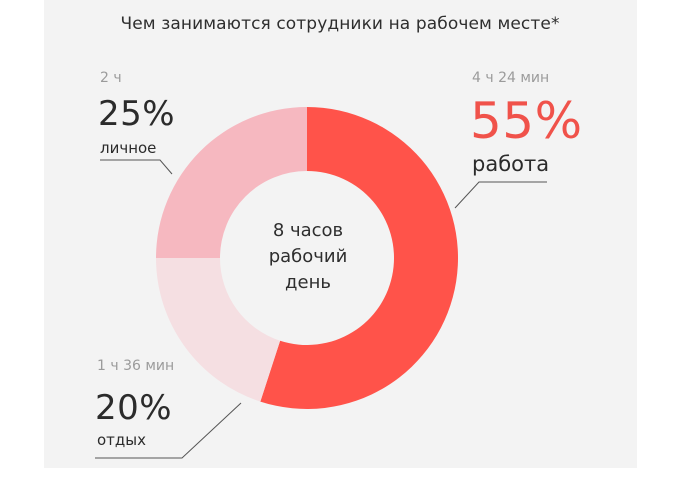 The image size is (680, 482). Describe the element at coordinates (128, 148) in the screenshot. I see `personal-label: личное` at that location.